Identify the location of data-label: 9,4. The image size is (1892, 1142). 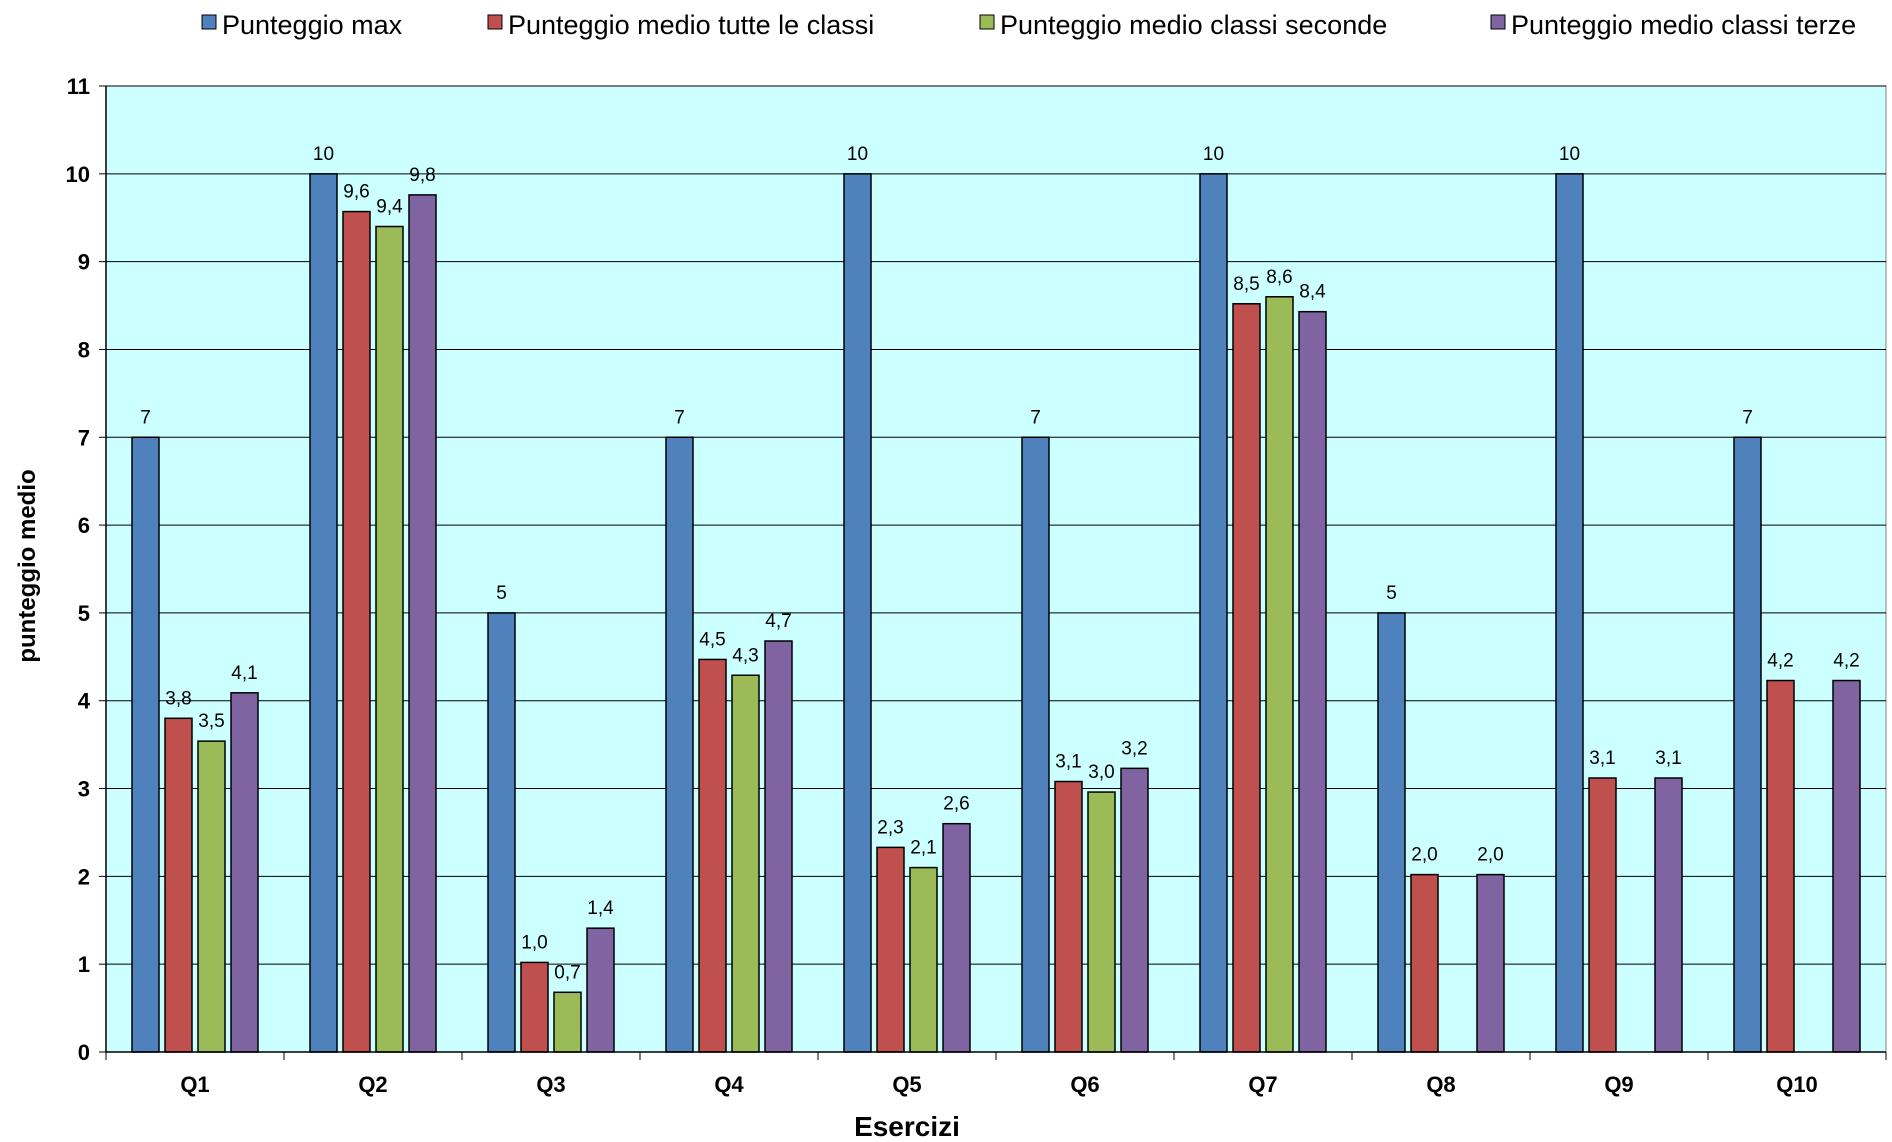
(389, 207).